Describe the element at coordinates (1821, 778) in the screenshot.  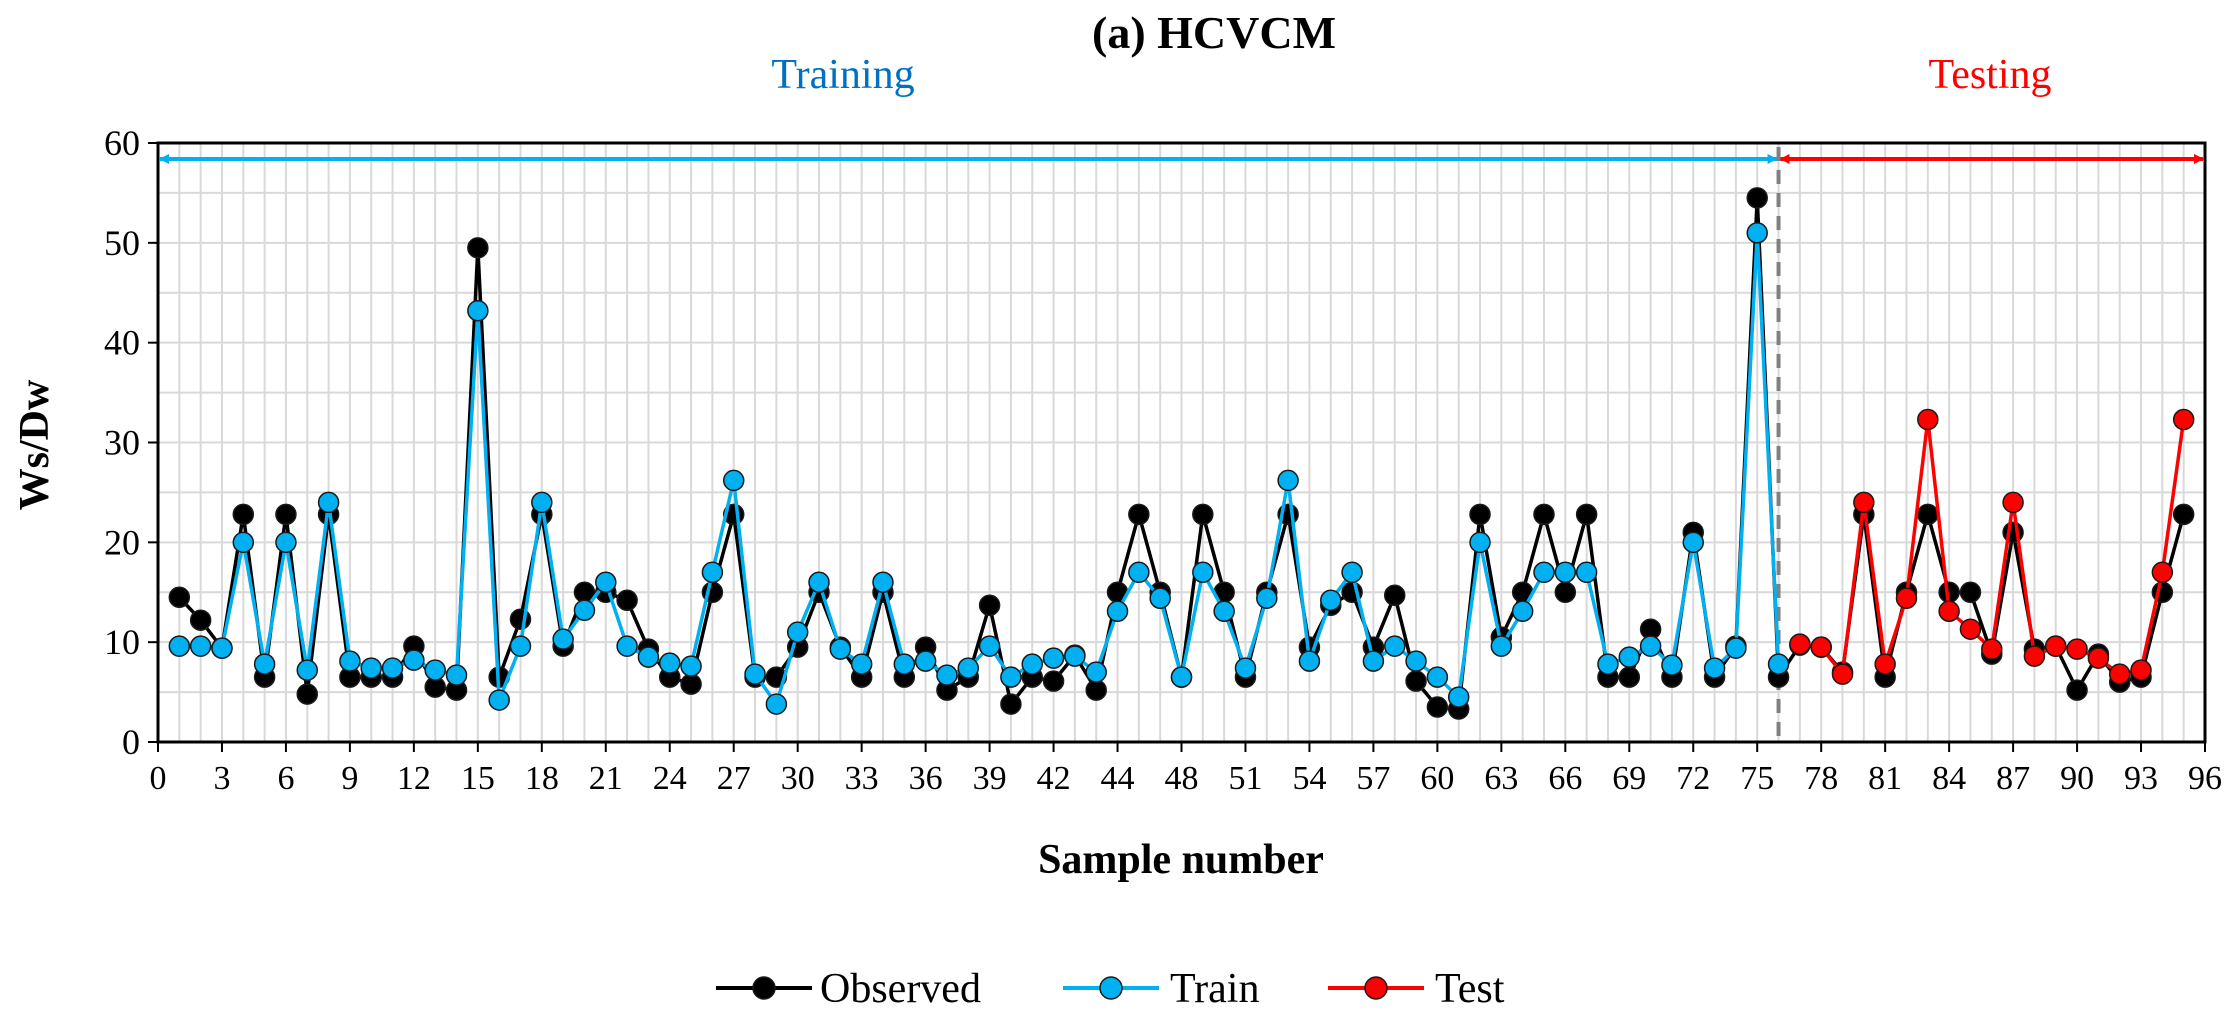
I see `x-tick-label: 78` at that location.